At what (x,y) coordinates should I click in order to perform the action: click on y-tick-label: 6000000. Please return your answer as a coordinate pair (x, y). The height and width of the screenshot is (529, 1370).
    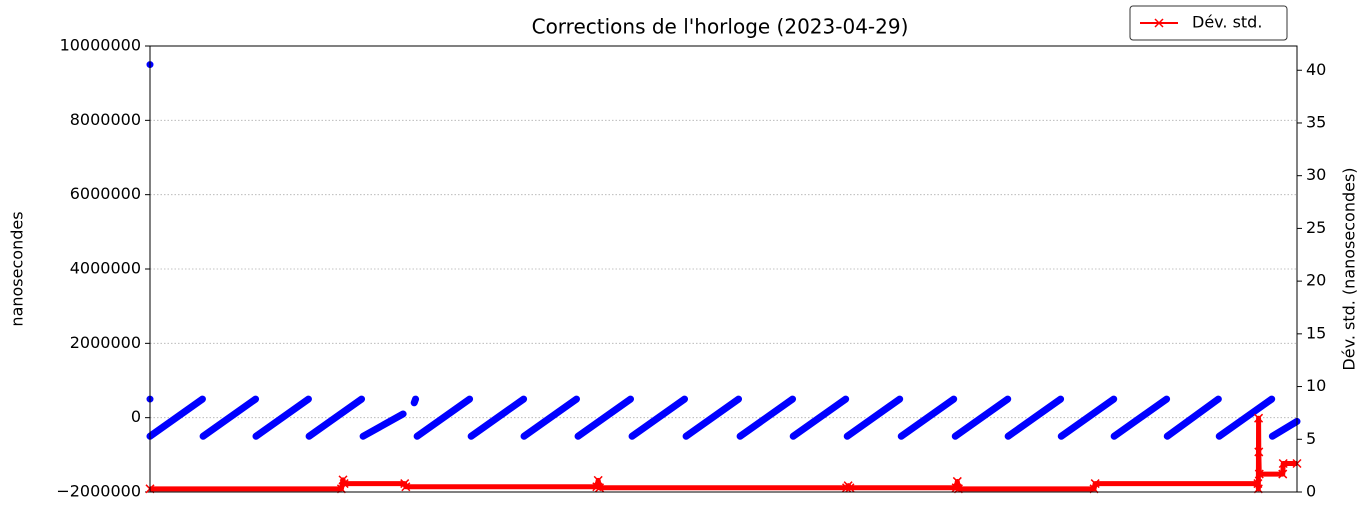
    Looking at the image, I should click on (105, 193).